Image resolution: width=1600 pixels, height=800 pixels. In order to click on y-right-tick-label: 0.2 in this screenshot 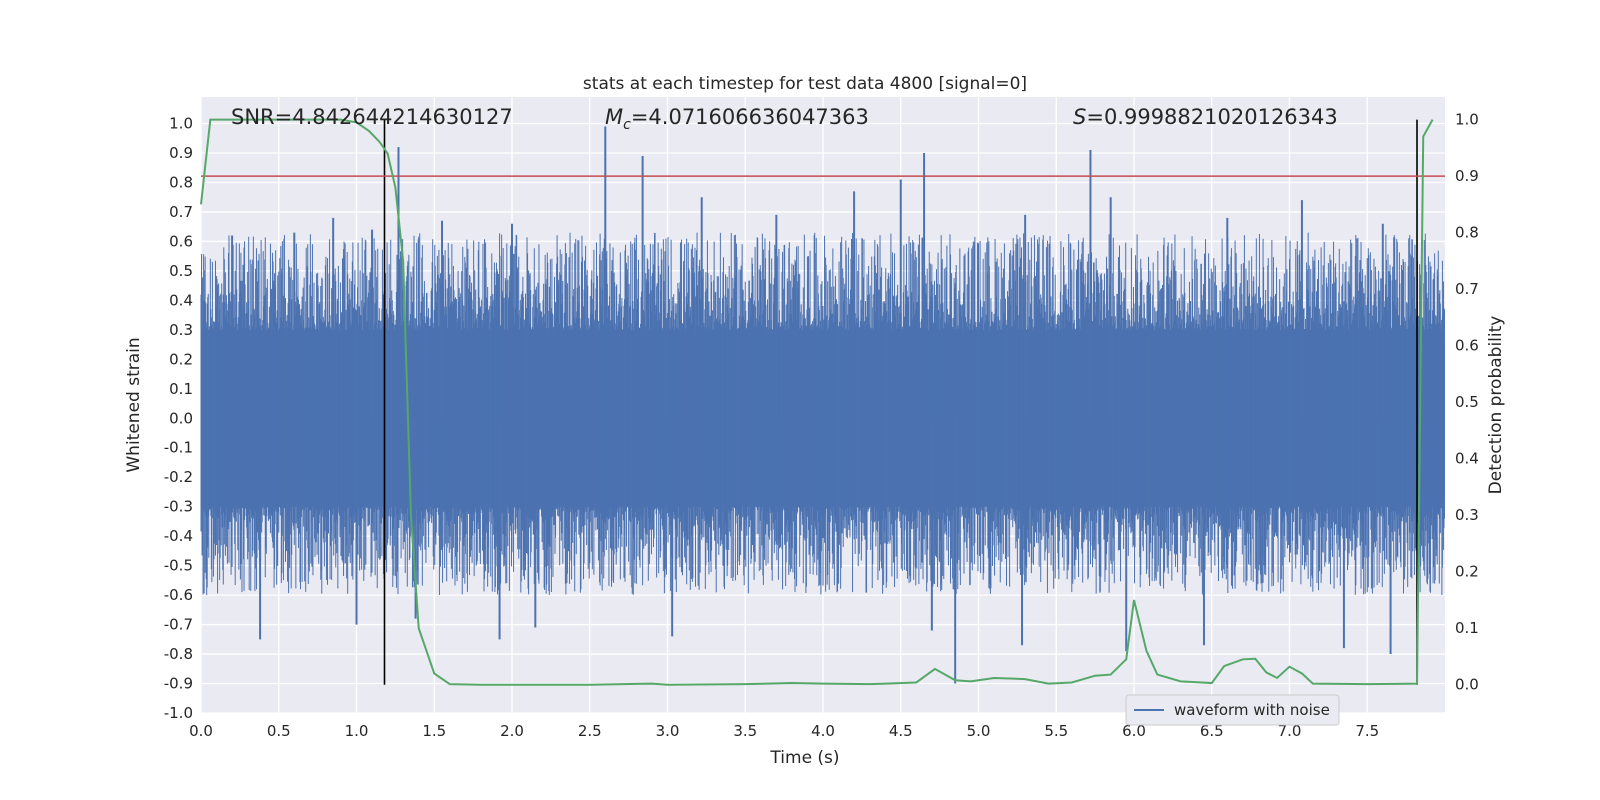, I will do `click(1467, 572)`.